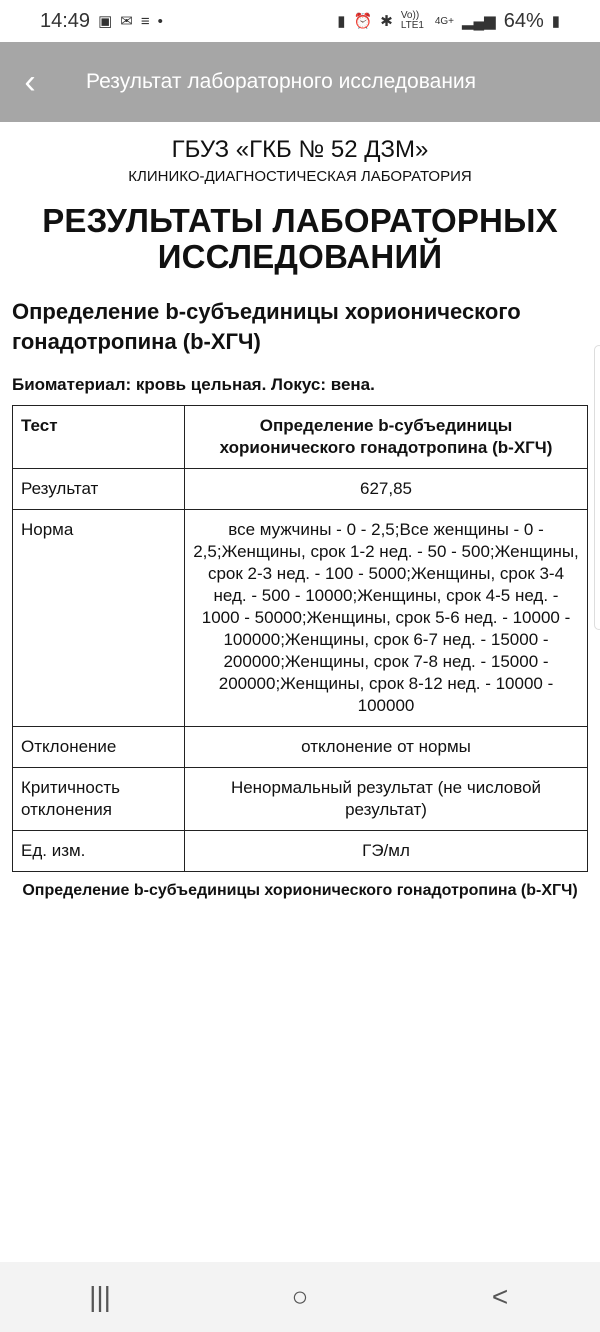 This screenshot has height=1332, width=600. I want to click on battery-saver-icon: ▮, so click(341, 21).